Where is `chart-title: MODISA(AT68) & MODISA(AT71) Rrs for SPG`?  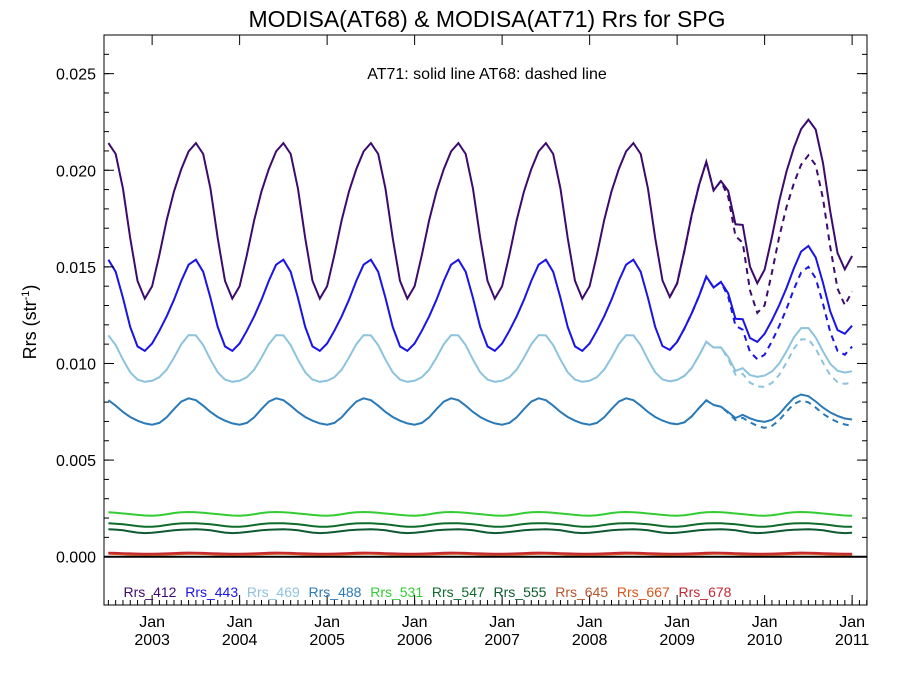
chart-title: MODISA(AT68) & MODISA(AT71) Rrs for SPG is located at coordinates (486, 19).